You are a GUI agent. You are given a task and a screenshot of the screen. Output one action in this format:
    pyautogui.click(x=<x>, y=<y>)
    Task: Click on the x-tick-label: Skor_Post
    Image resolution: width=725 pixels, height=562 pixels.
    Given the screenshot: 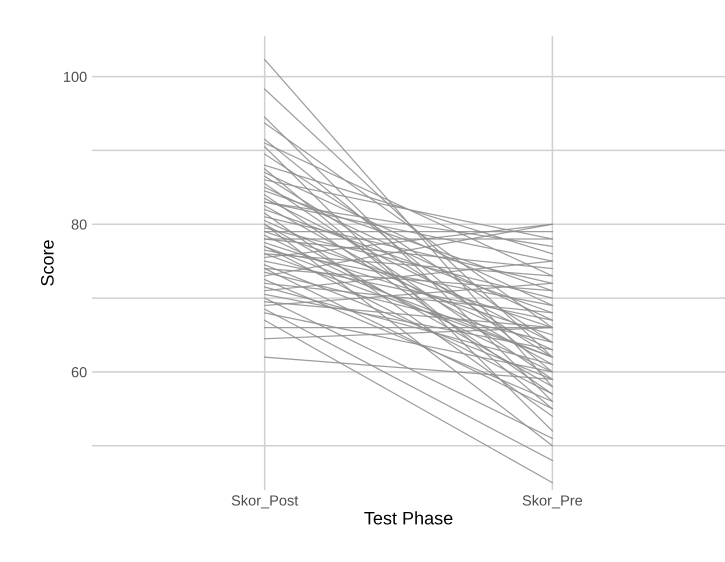 What is the action you would take?
    pyautogui.click(x=265, y=501)
    